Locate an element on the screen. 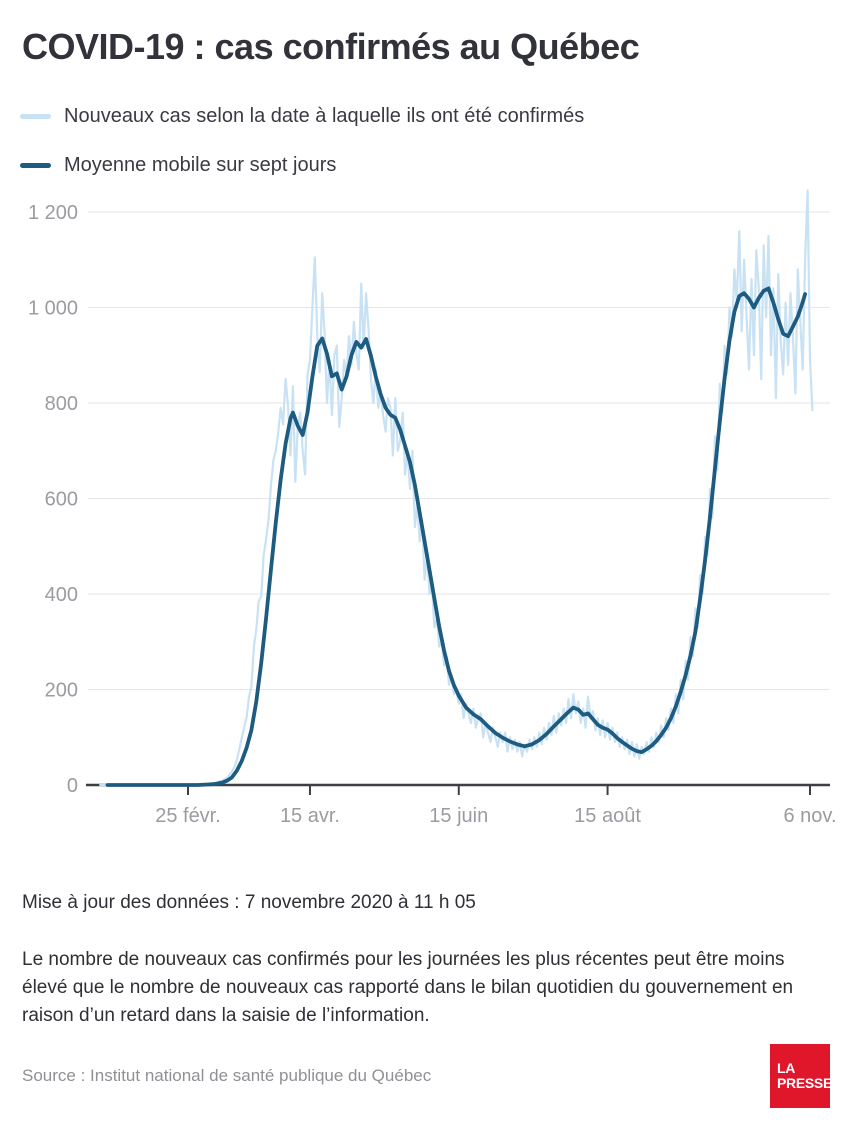 Image resolution: width=860 pixels, height=1140 pixels. x-tick-label: 25 févr. is located at coordinates (188, 816).